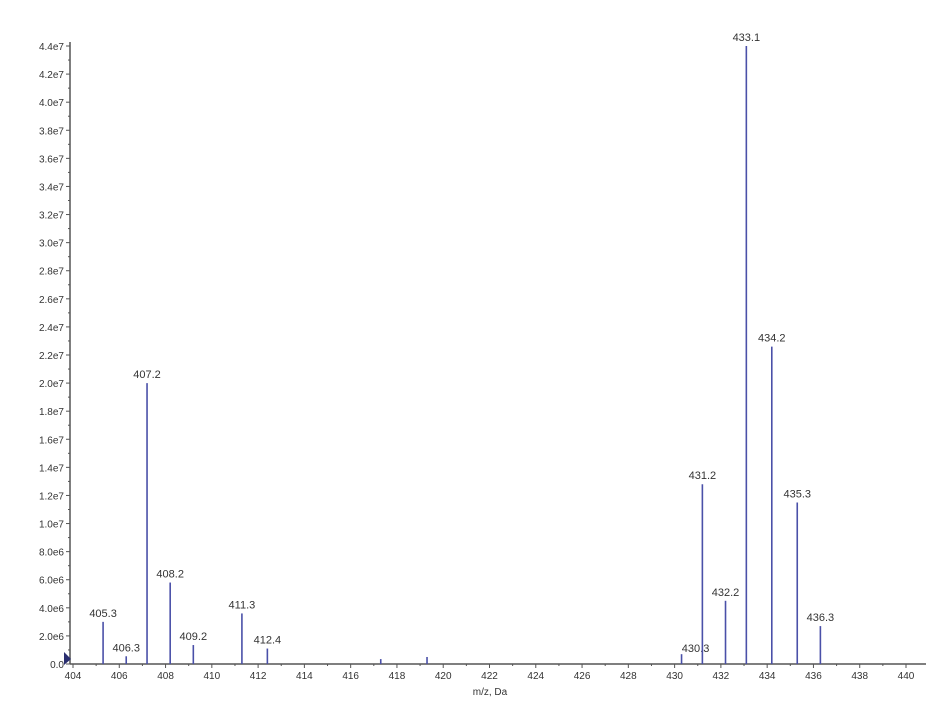  Describe the element at coordinates (73, 676) in the screenshot. I see `x-tick-label: 404` at that location.